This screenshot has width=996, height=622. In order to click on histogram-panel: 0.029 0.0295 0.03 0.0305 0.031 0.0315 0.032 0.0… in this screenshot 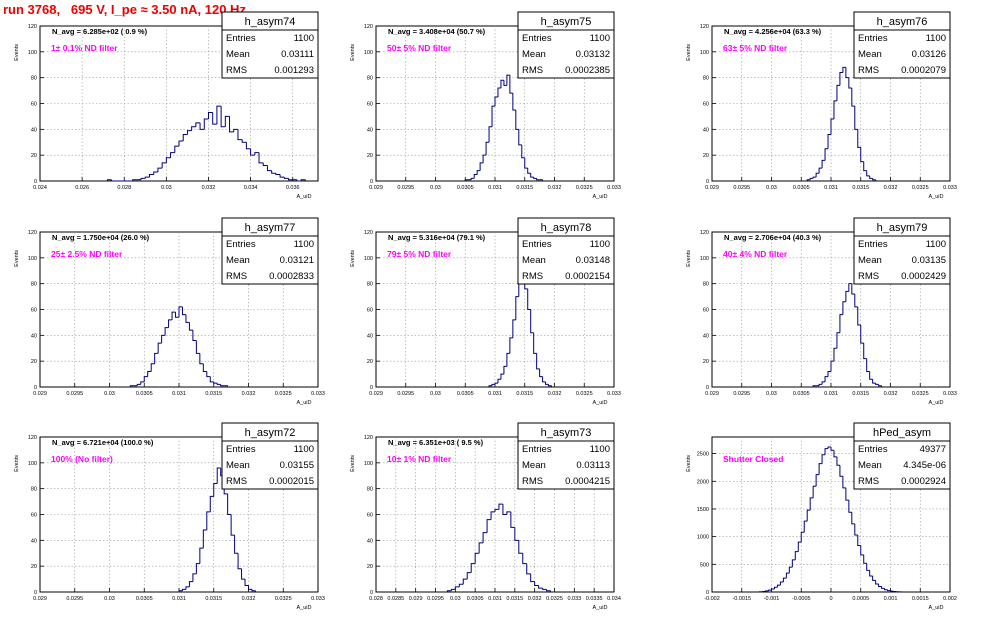, I will do `click(821, 311)`.